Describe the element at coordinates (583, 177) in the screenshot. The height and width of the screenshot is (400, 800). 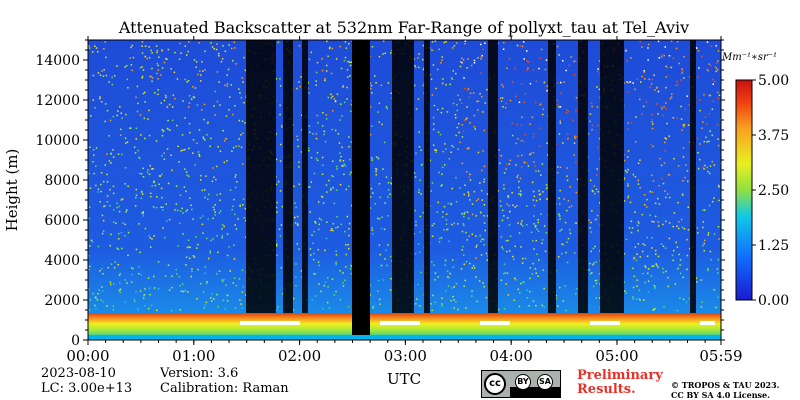
I see `gap-column` at that location.